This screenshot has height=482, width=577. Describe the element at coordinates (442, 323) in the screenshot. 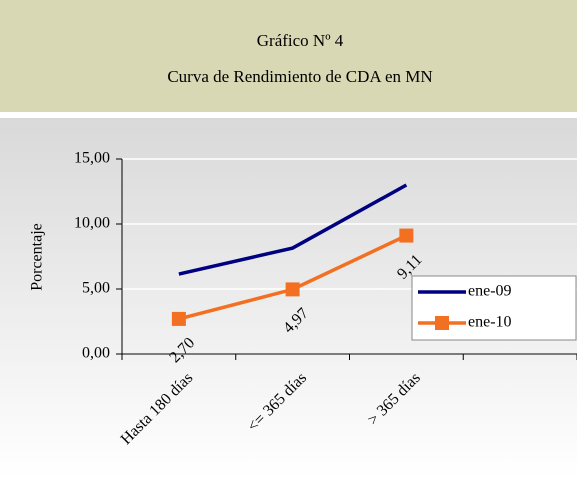

I see `legend-marker` at that location.